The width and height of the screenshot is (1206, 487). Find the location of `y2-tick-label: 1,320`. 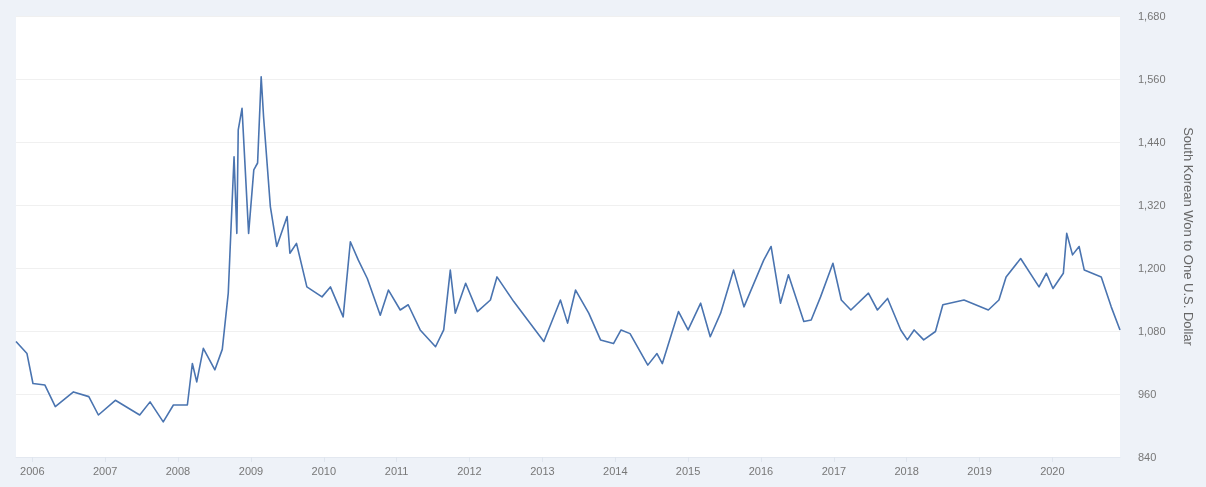

y2-tick-label: 1,320 is located at coordinates (1152, 205).